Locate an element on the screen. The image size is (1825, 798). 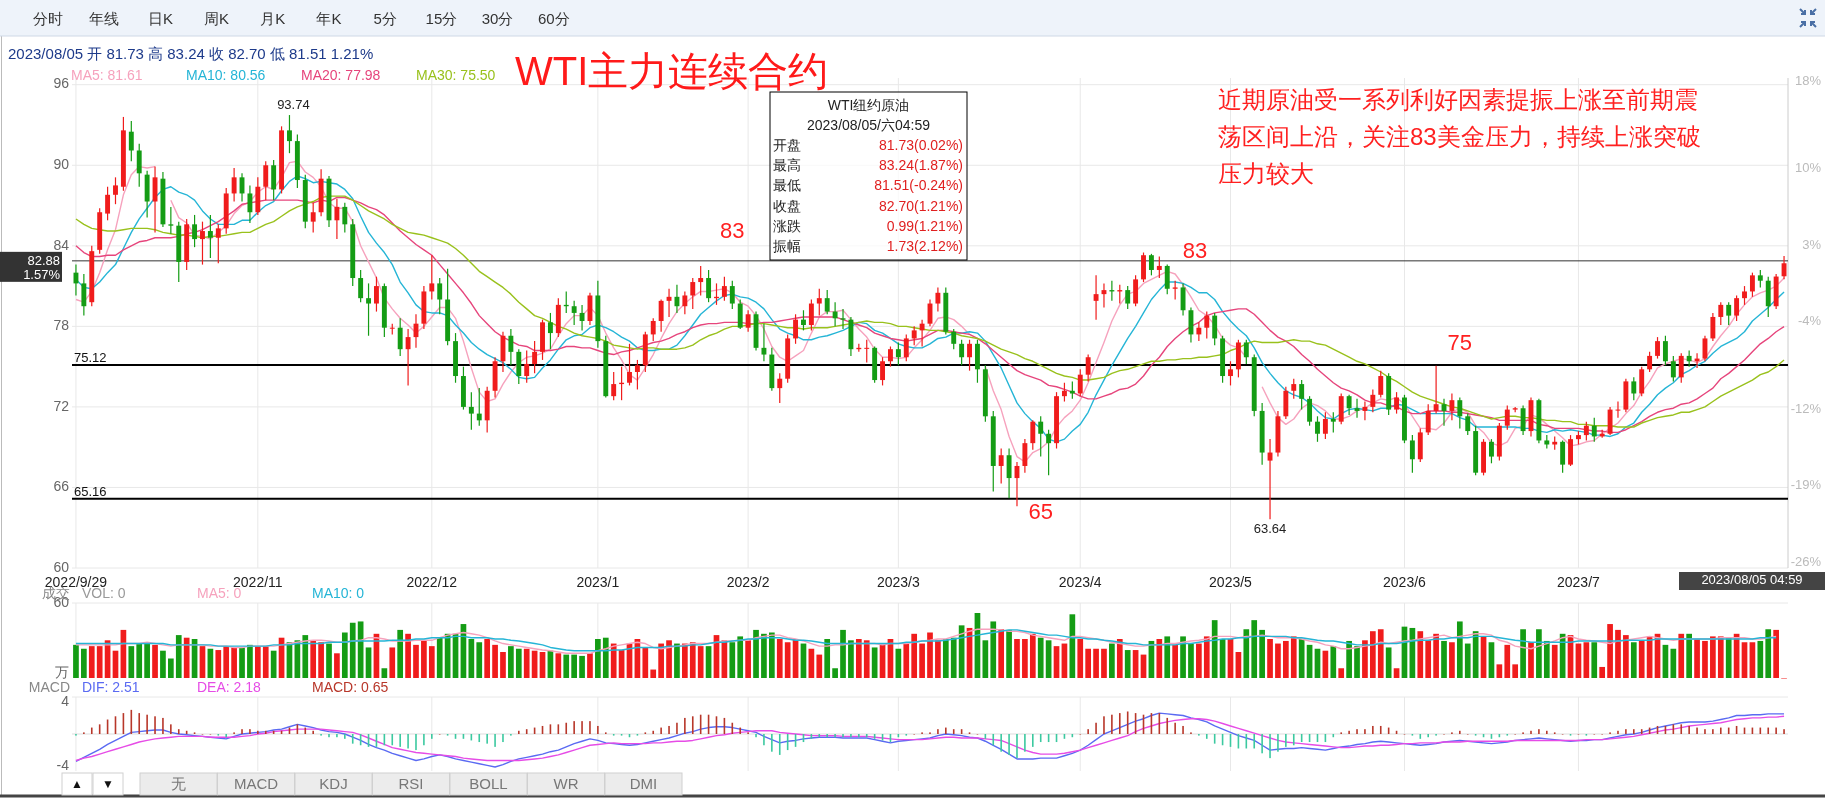
y-tick-label: 96 is located at coordinates (61, 83).